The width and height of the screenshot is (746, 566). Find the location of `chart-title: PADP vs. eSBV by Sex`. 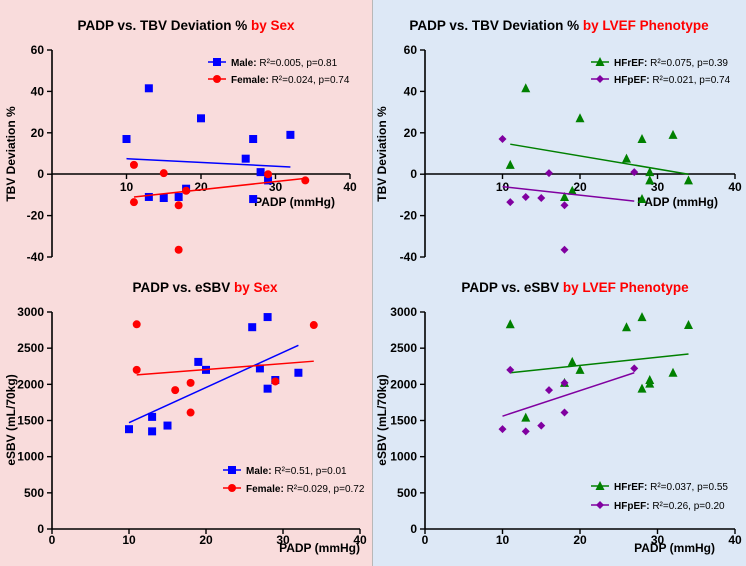

chart-title: PADP vs. eSBV by Sex is located at coordinates (205, 287).